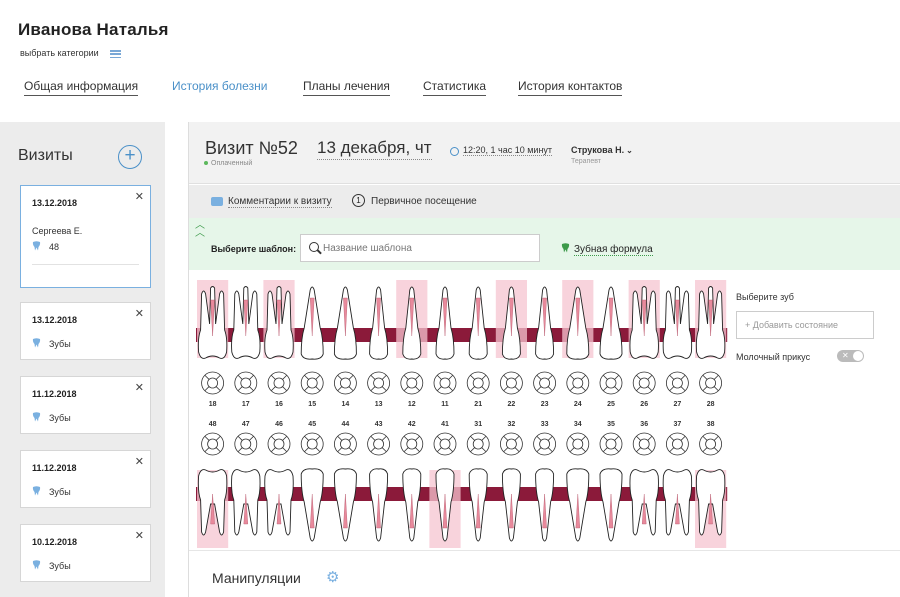 The width and height of the screenshot is (900, 597). I want to click on doctor-select: Струкова Н. ⌄, so click(602, 150).